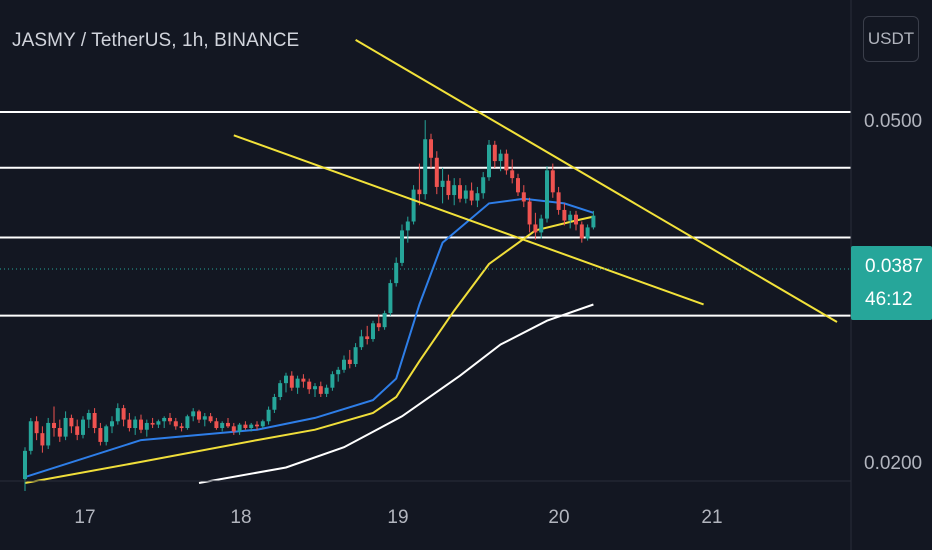  Describe the element at coordinates (398, 517) in the screenshot. I see `time-axis: 17 18 19 20 21` at that location.